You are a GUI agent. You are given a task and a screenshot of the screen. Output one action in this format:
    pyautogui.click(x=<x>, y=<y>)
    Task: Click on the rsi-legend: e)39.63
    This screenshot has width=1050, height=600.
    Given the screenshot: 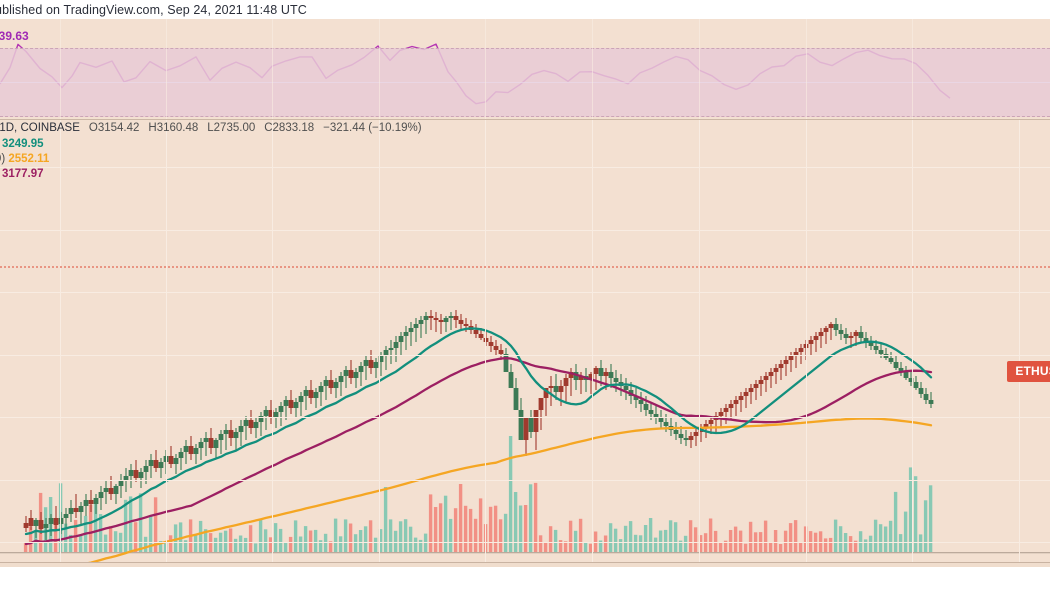 What is the action you would take?
    pyautogui.click(x=14, y=36)
    